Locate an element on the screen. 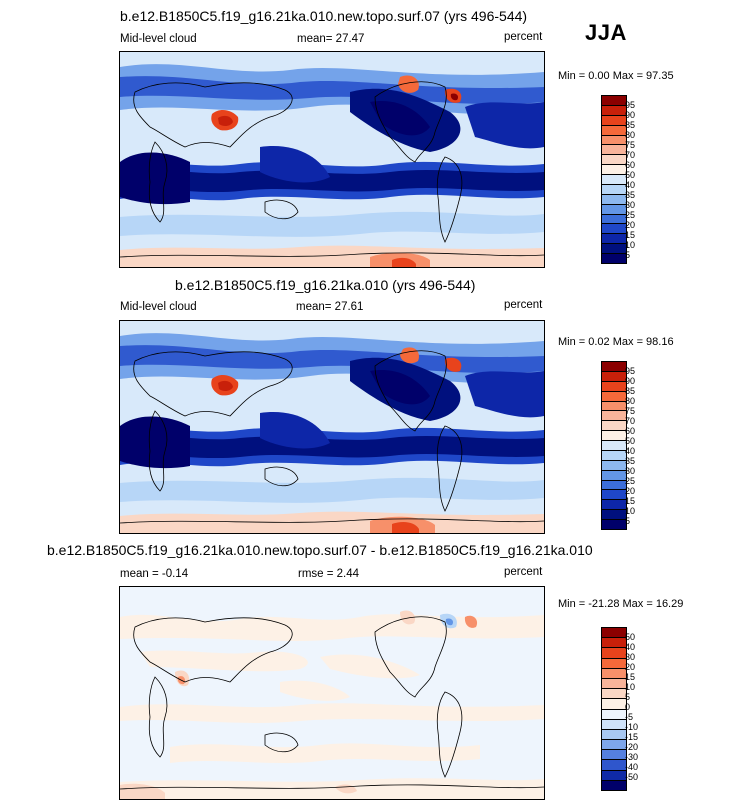 This screenshot has height=806, width=733. colorbar-tick: 70 is located at coordinates (630, 155).